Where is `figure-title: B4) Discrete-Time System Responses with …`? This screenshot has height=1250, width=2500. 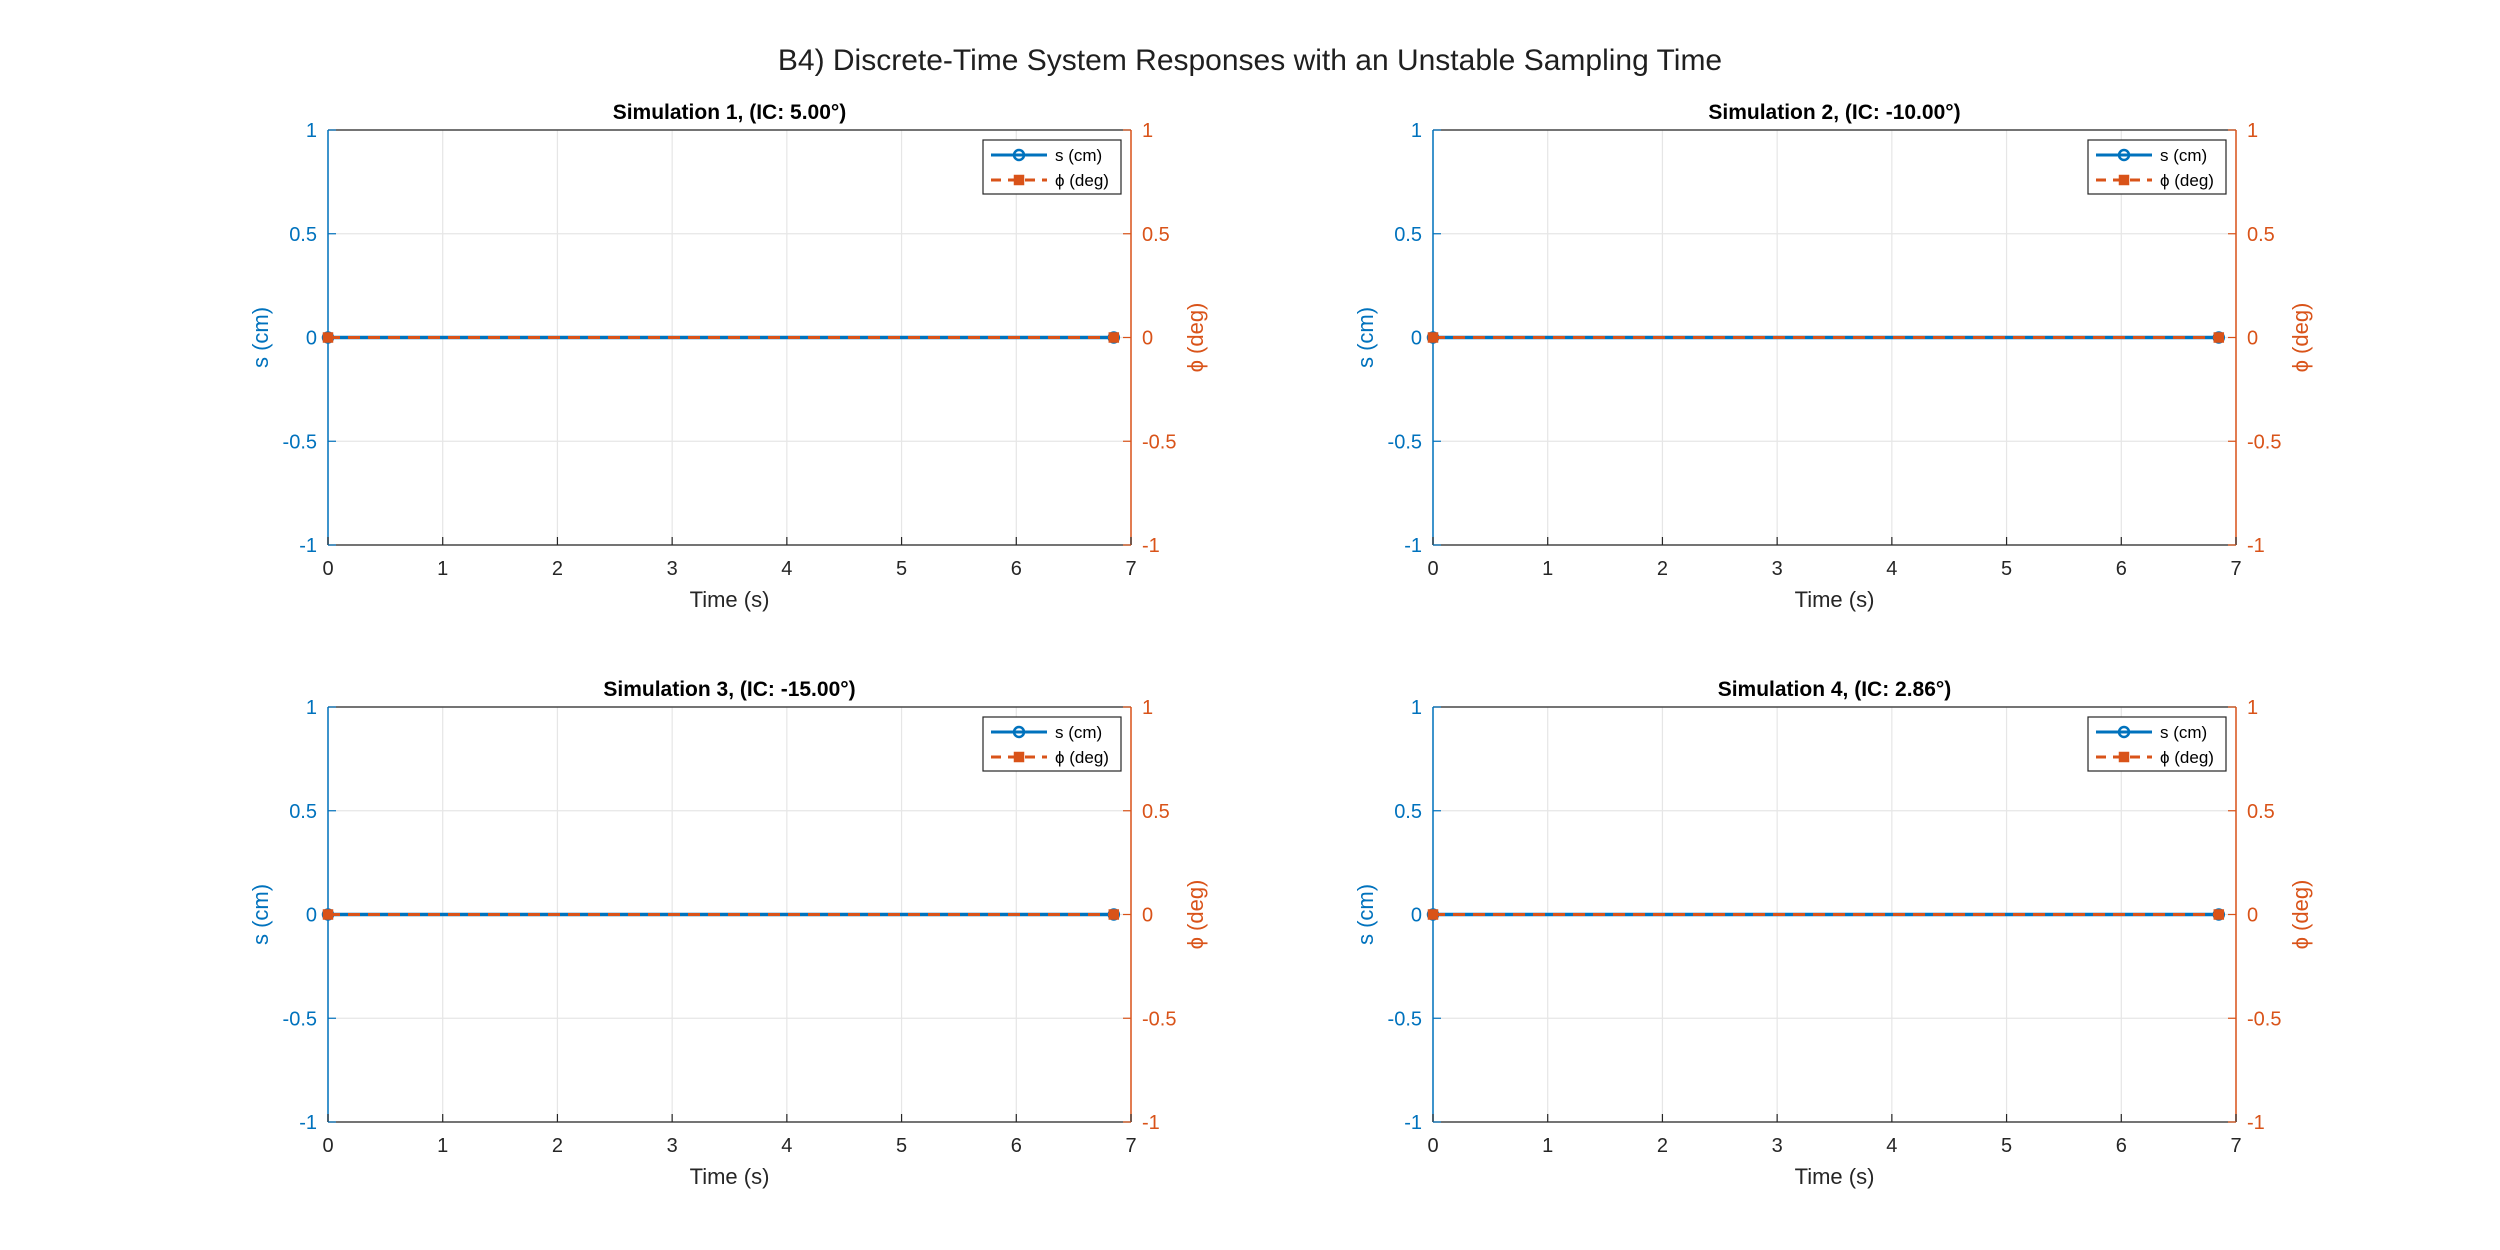
figure-title: B4) Discrete-Time System Responses with … is located at coordinates (1250, 60).